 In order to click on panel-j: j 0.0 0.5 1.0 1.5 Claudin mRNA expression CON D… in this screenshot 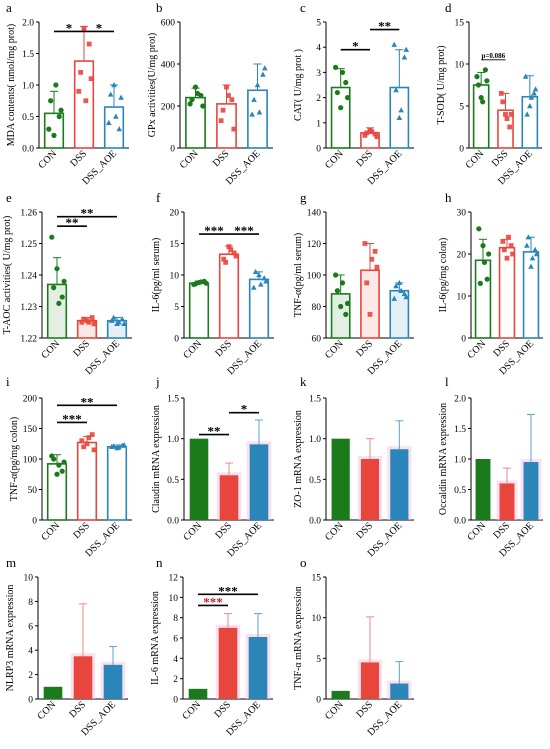, I will do `click(212, 466)`.